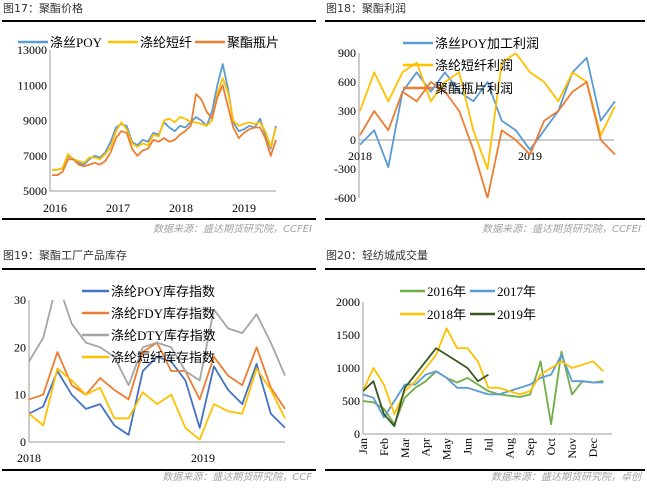 This screenshot has height=490, width=647. Describe the element at coordinates (551, 446) in the screenshot. I see `x-tick-label: Oct` at that location.